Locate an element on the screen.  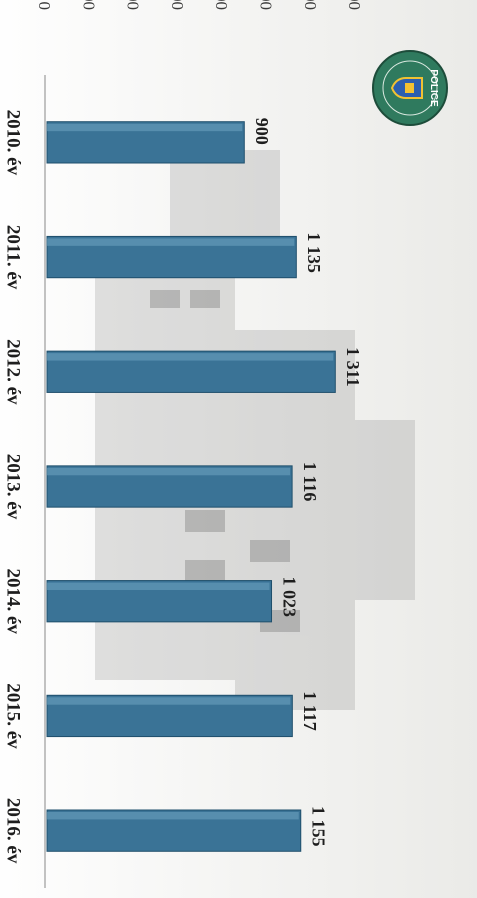
tick-label: 1 200 is located at coordinates (310, 5).